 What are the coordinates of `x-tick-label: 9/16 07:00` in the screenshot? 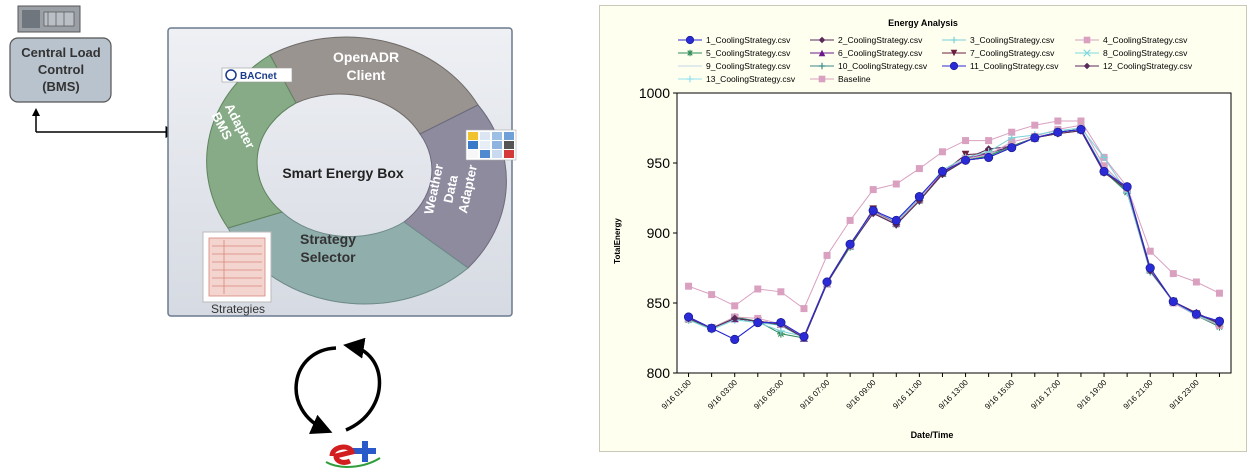 It's located at (814, 394).